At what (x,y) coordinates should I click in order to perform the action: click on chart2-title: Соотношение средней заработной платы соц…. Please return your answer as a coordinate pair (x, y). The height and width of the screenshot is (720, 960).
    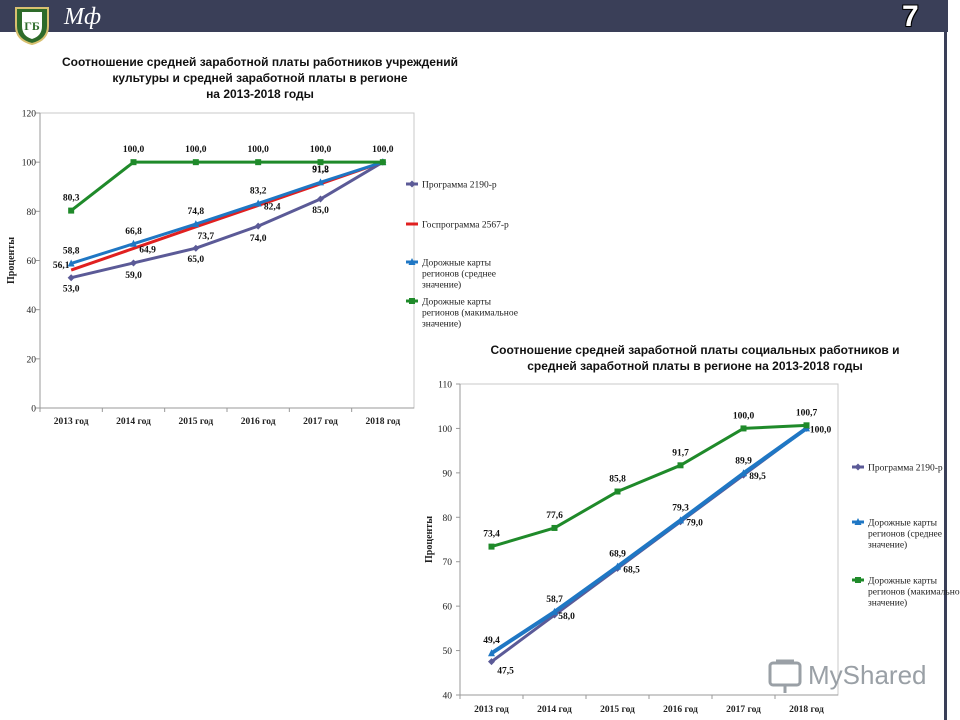
    Looking at the image, I should click on (695, 358).